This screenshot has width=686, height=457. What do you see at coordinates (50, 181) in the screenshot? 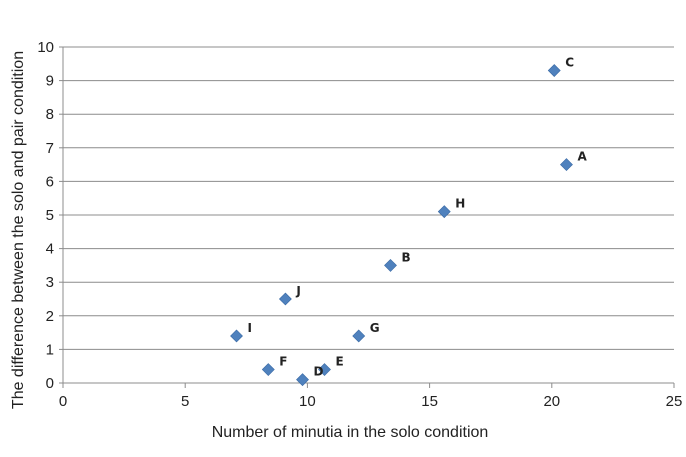
I see `y-tick-label: 6` at bounding box center [50, 181].